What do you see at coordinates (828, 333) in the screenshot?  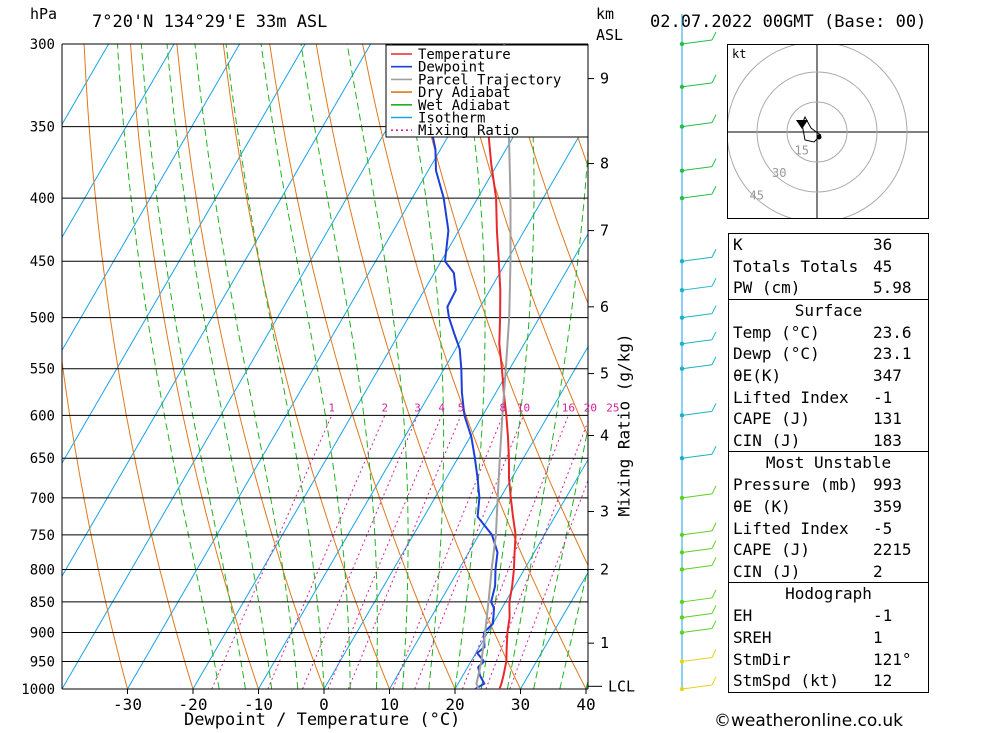 I see `indices-row: Temp (°C) 23.6` at bounding box center [828, 333].